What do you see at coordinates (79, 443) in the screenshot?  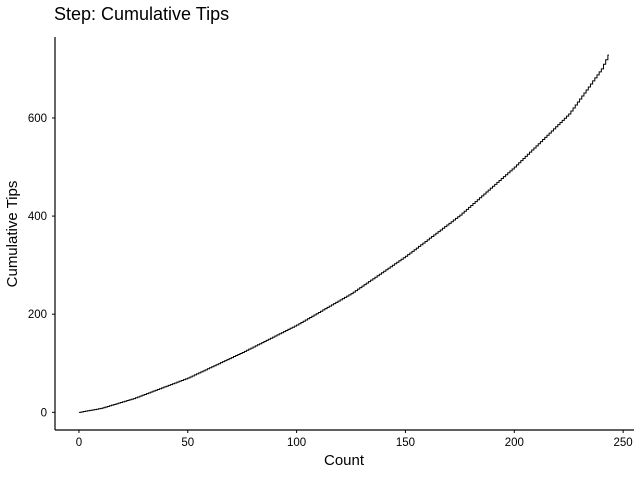 I see `x-tick-label: 0` at bounding box center [79, 443].